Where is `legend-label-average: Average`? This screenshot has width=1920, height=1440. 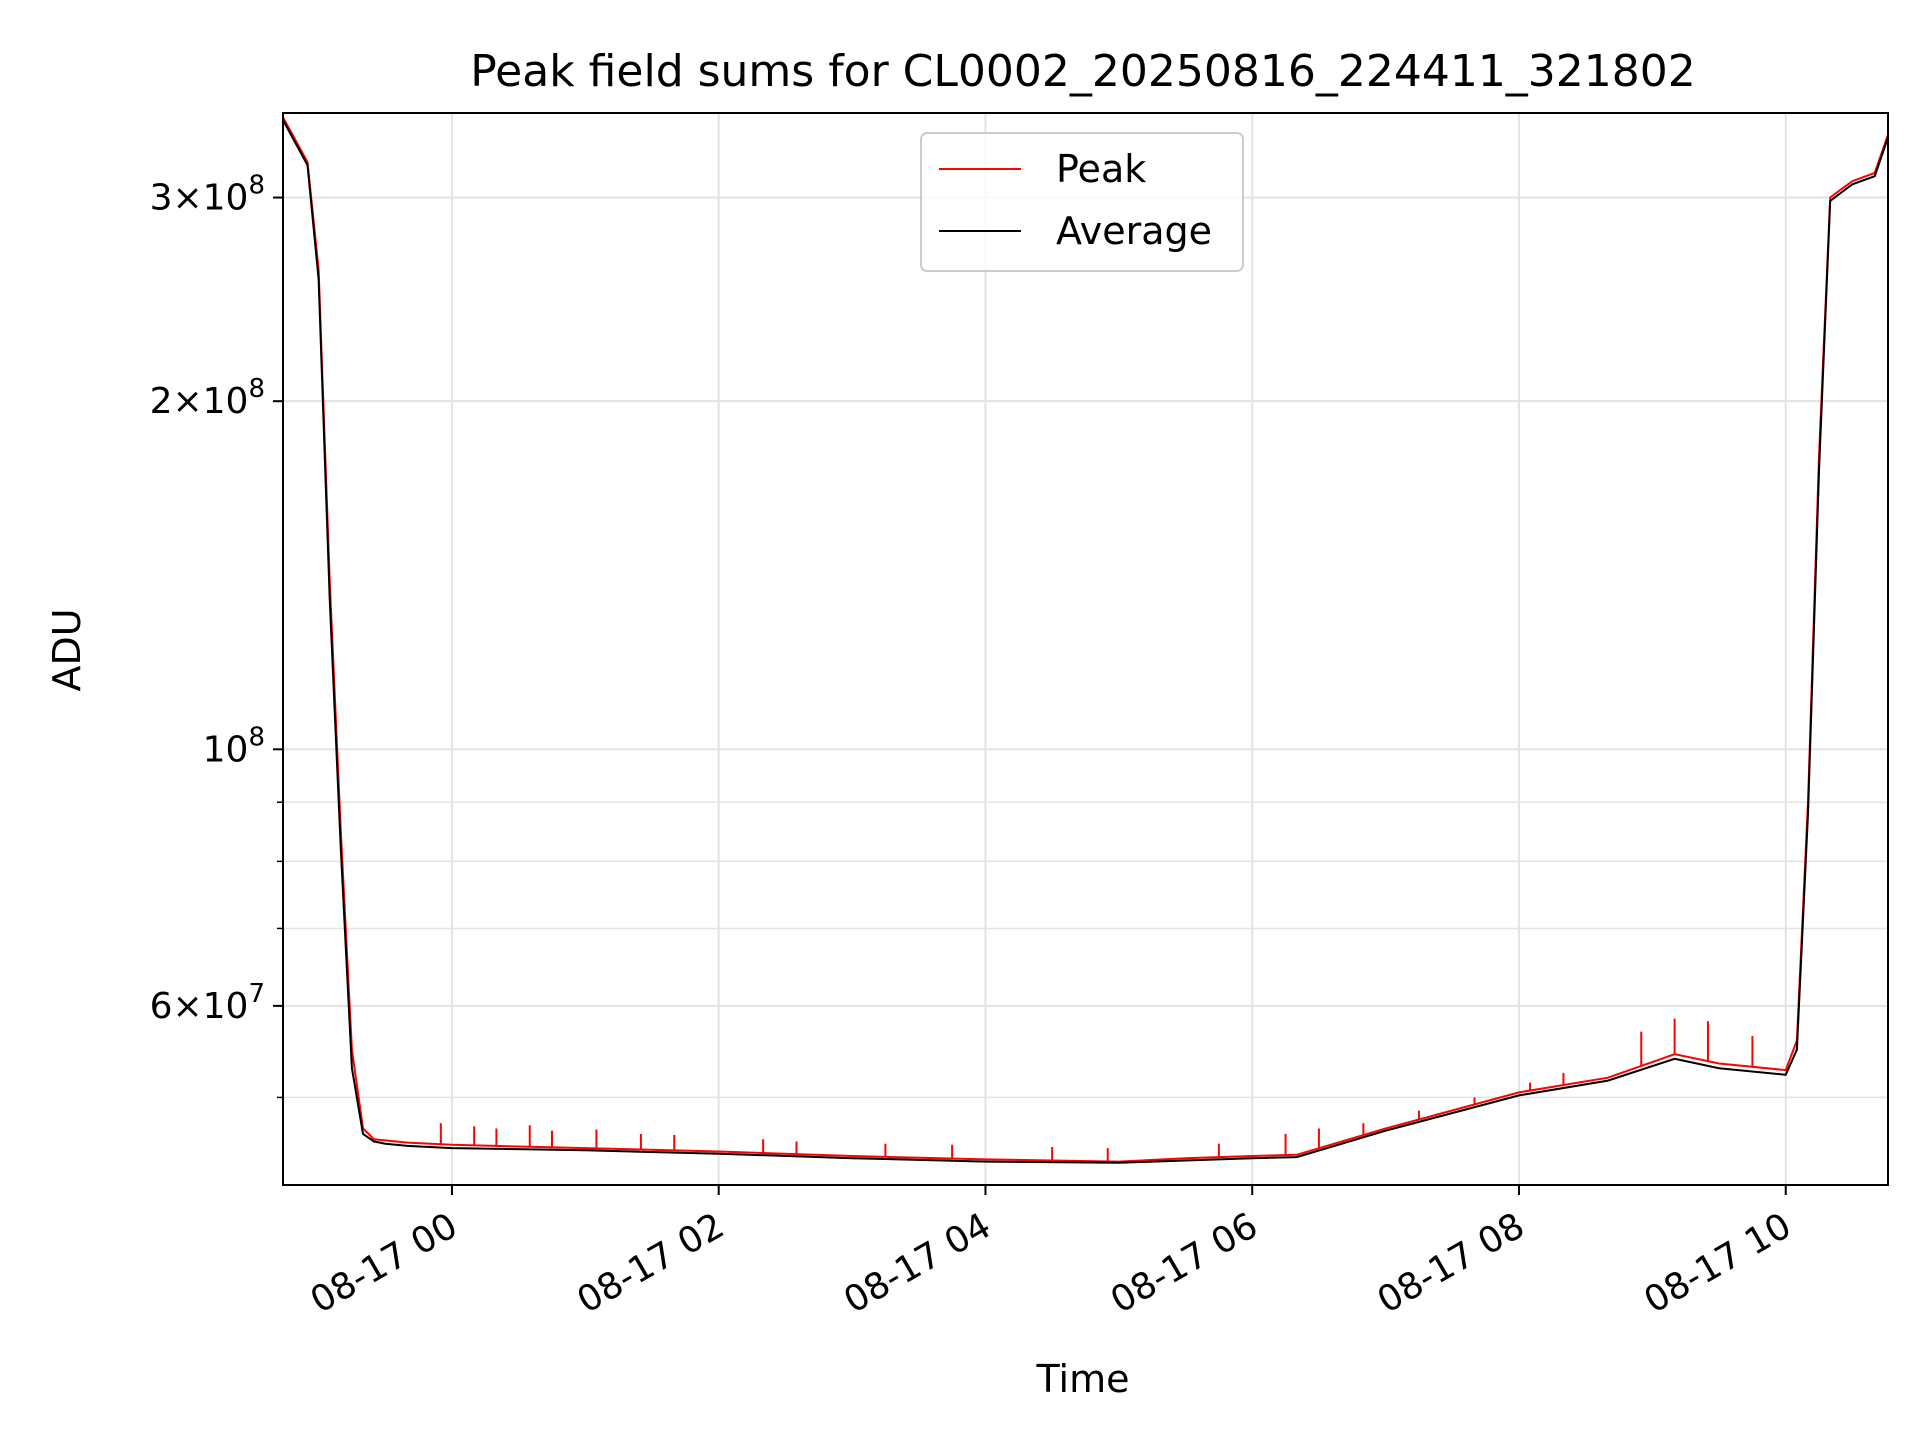 legend-label-average: Average is located at coordinates (1134, 231).